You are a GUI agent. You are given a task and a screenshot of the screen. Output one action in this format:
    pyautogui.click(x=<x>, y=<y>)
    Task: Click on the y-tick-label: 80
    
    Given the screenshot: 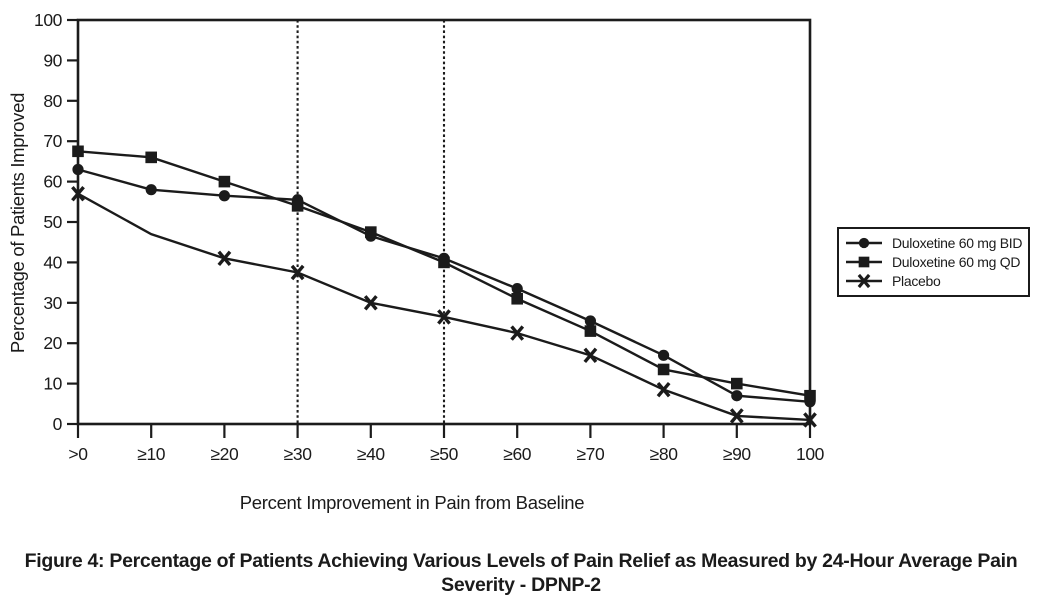 What is the action you would take?
    pyautogui.click(x=52, y=101)
    